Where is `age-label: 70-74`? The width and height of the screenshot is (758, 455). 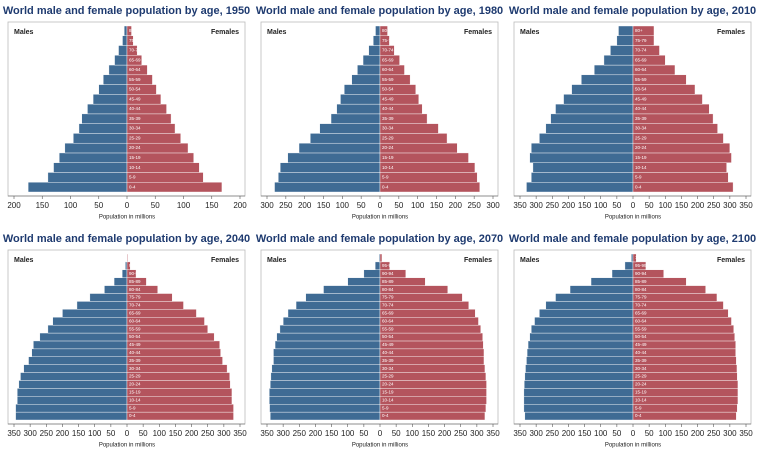
age-label: 70-74 is located at coordinates (388, 50).